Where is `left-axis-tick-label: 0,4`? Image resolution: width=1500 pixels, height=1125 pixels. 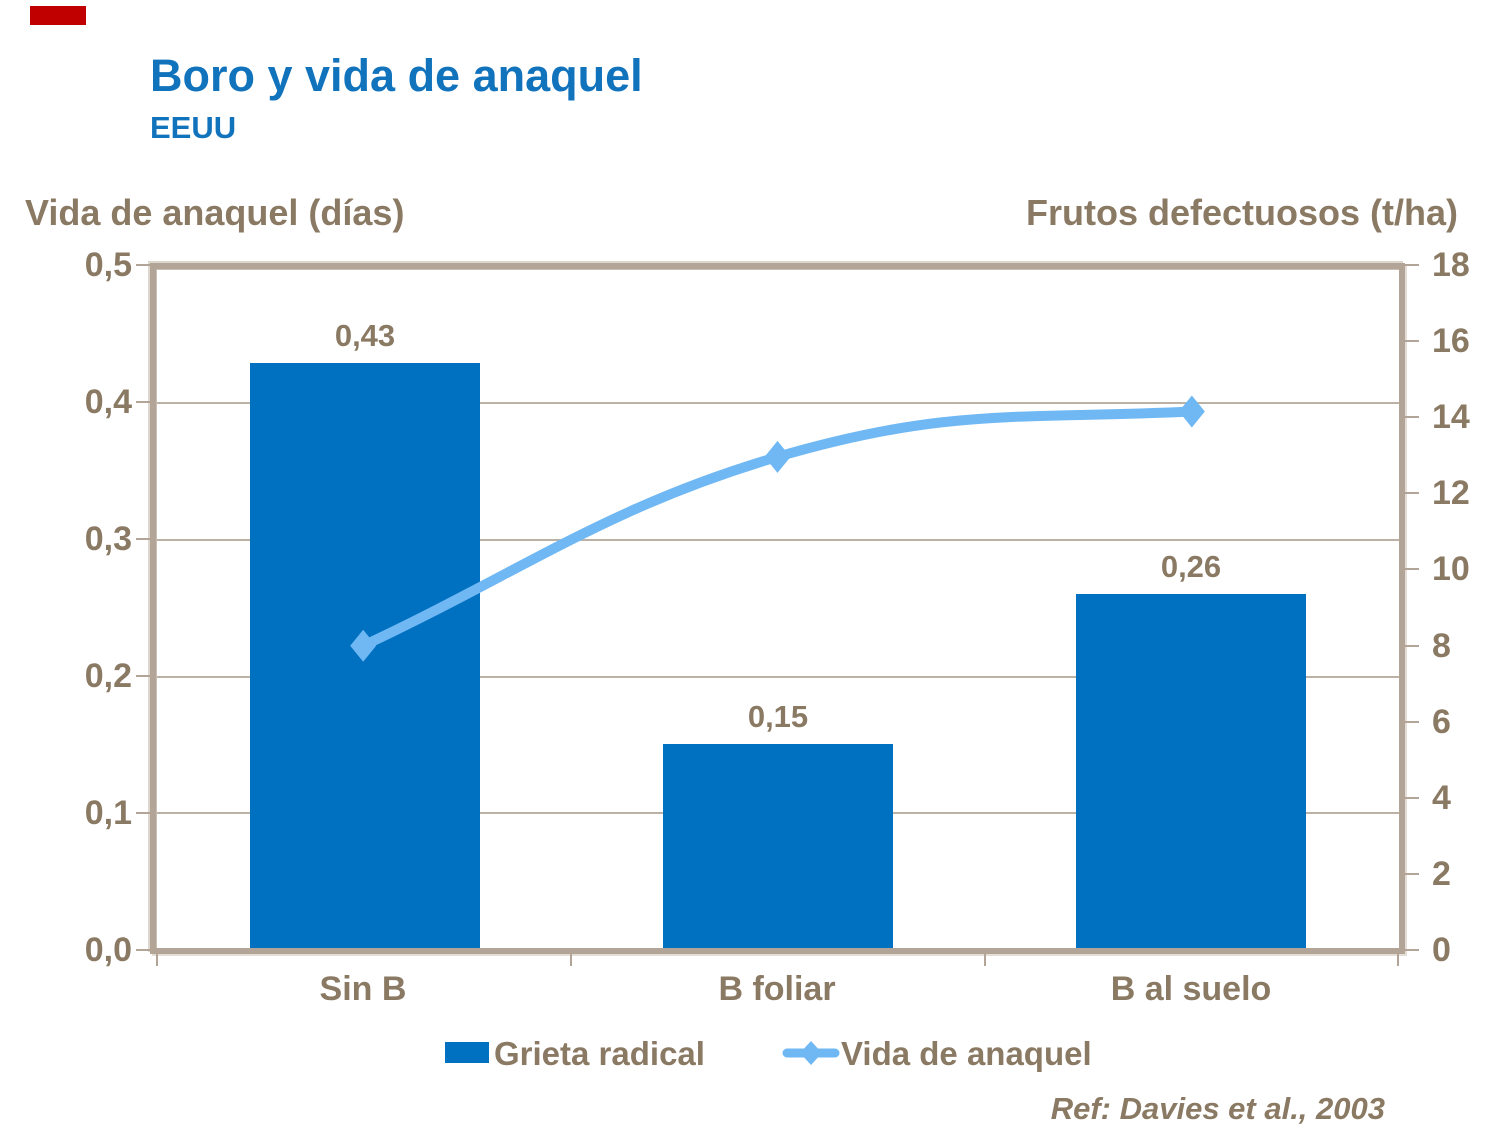 left-axis-tick-label: 0,4 is located at coordinates (108, 402).